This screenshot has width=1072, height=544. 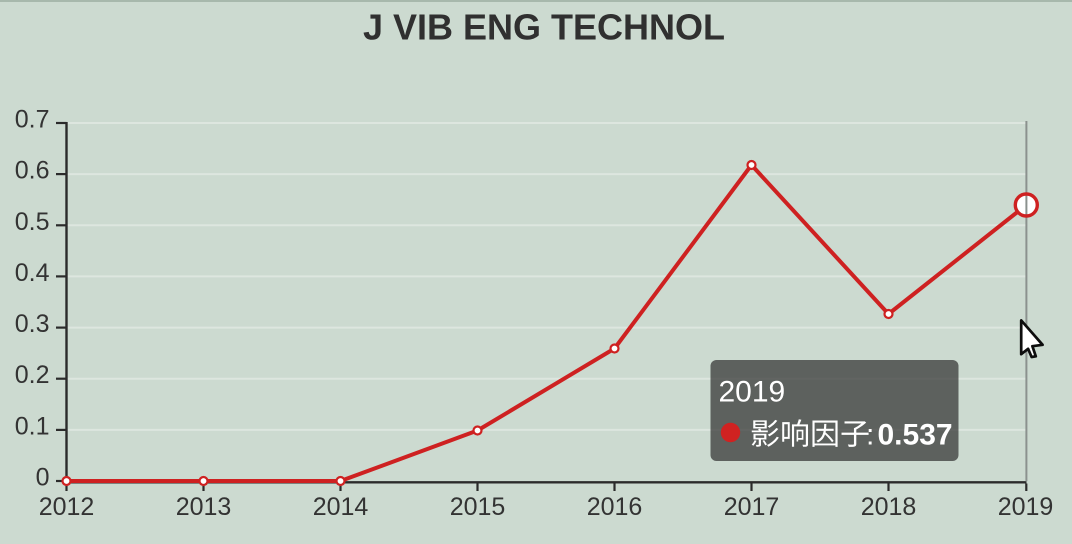 I want to click on svg-text: 2012, so click(x=67, y=507).